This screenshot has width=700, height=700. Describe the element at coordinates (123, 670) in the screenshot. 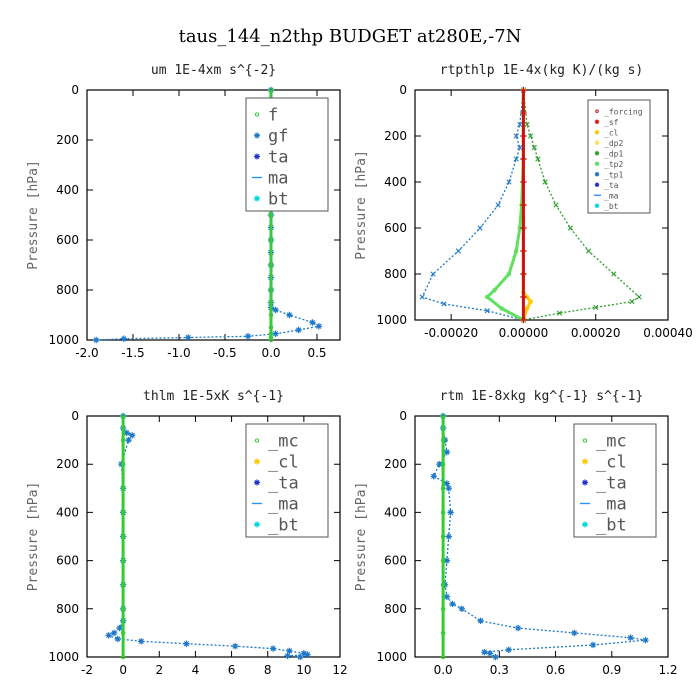

I see `x-tick-label: 0` at that location.